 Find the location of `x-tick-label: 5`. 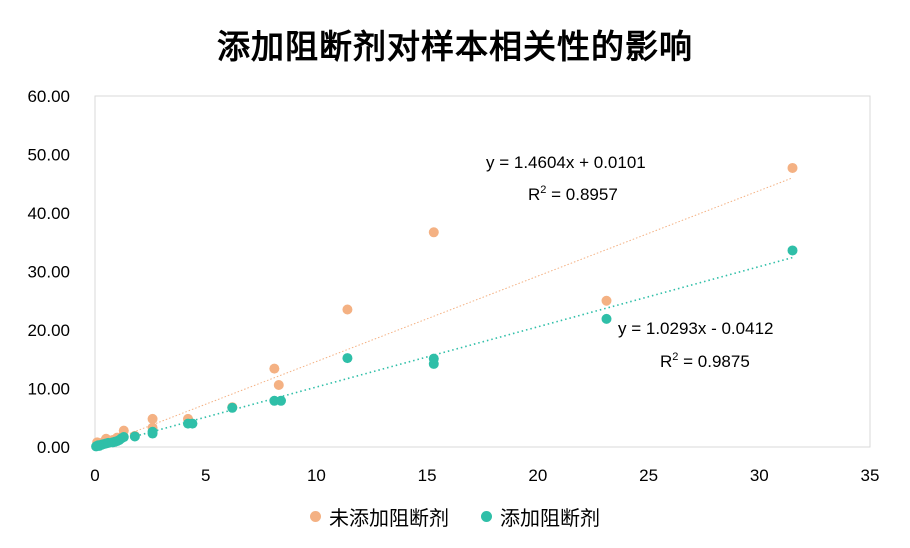

x-tick-label: 5 is located at coordinates (205, 475).